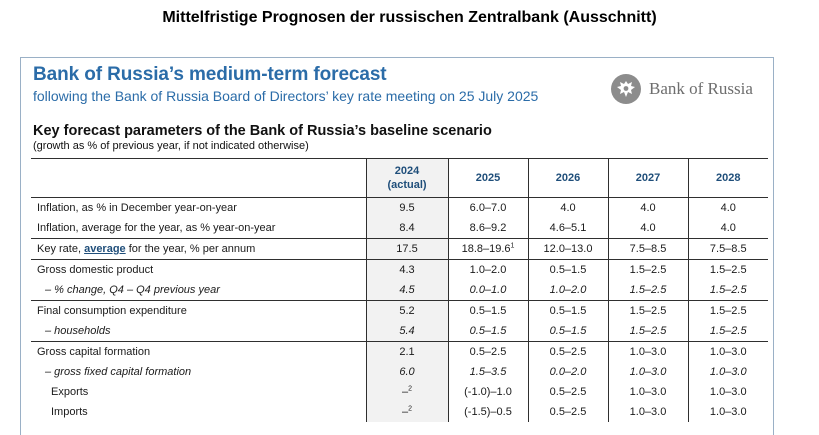 The height and width of the screenshot is (435, 819). Describe the element at coordinates (567, 290) in the screenshot. I see `cell-2026: 1.0–2.0` at that location.